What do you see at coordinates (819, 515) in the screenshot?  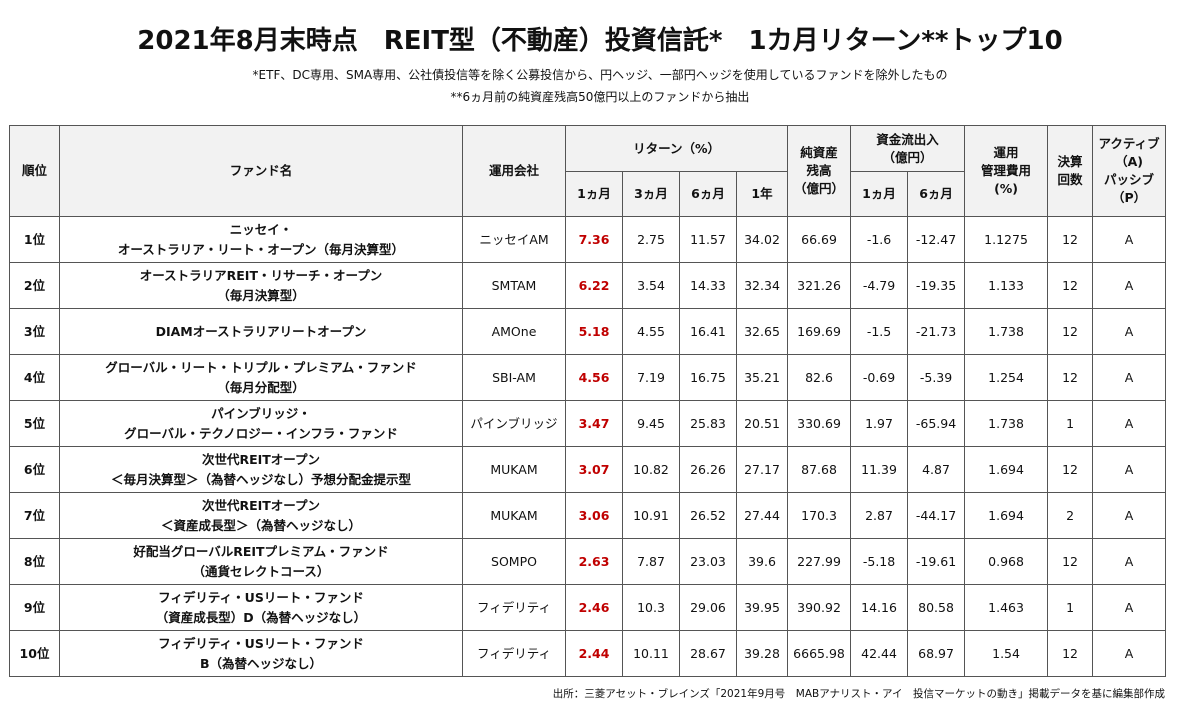 I see `cell-net-assets: 170.3` at bounding box center [819, 515].